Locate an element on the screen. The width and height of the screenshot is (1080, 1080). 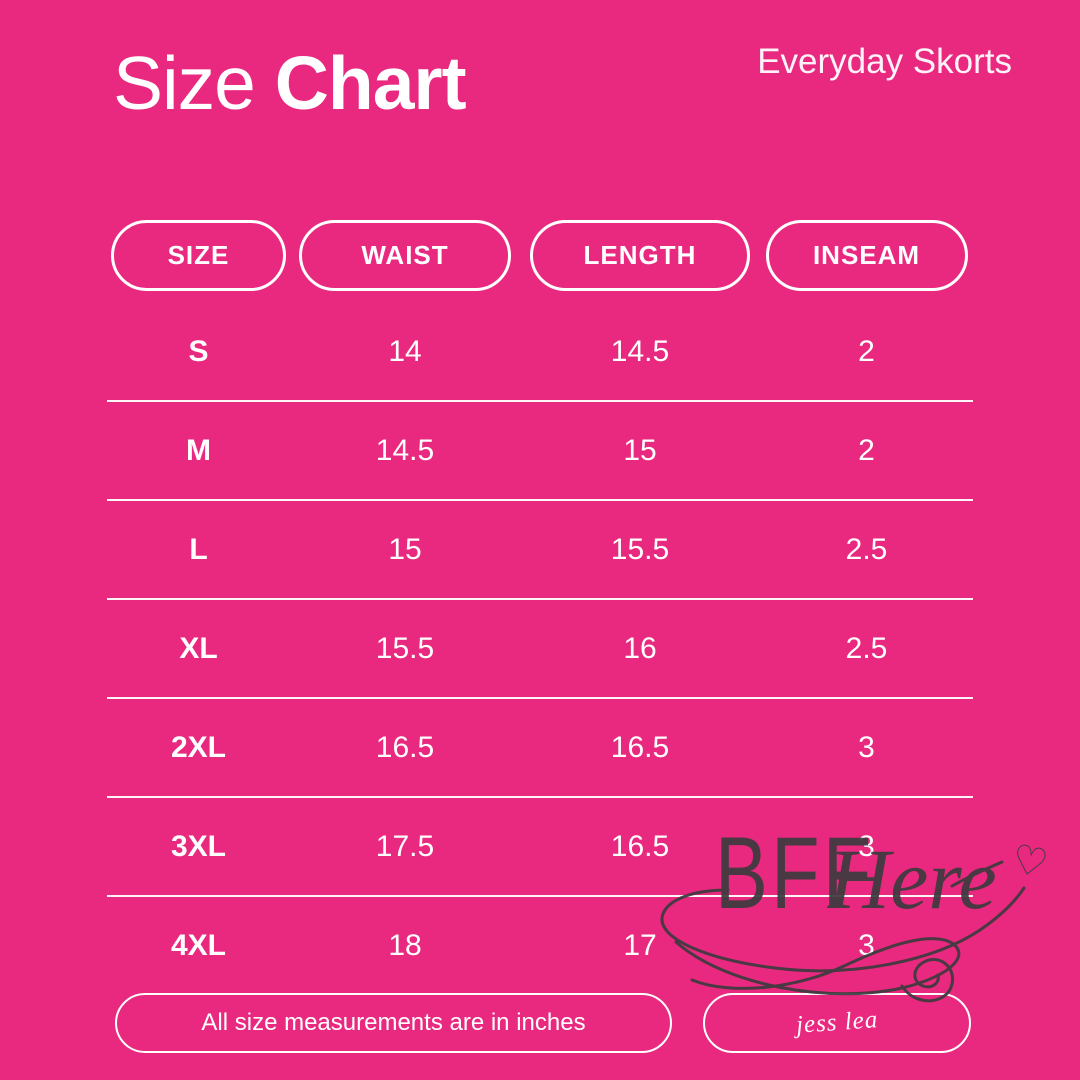
page-title: Size Chart is located at coordinates (290, 83).